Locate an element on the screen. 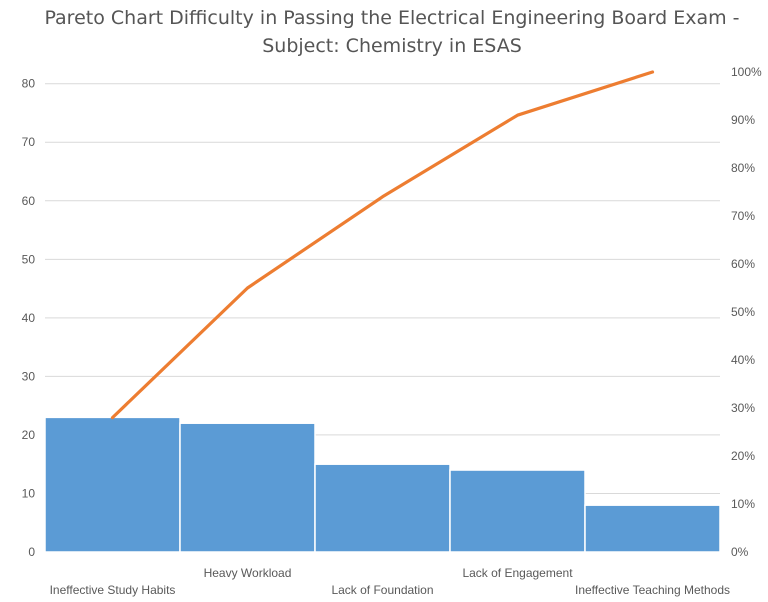 This screenshot has width=768, height=602. right-tick-label: 30% is located at coordinates (743, 408).